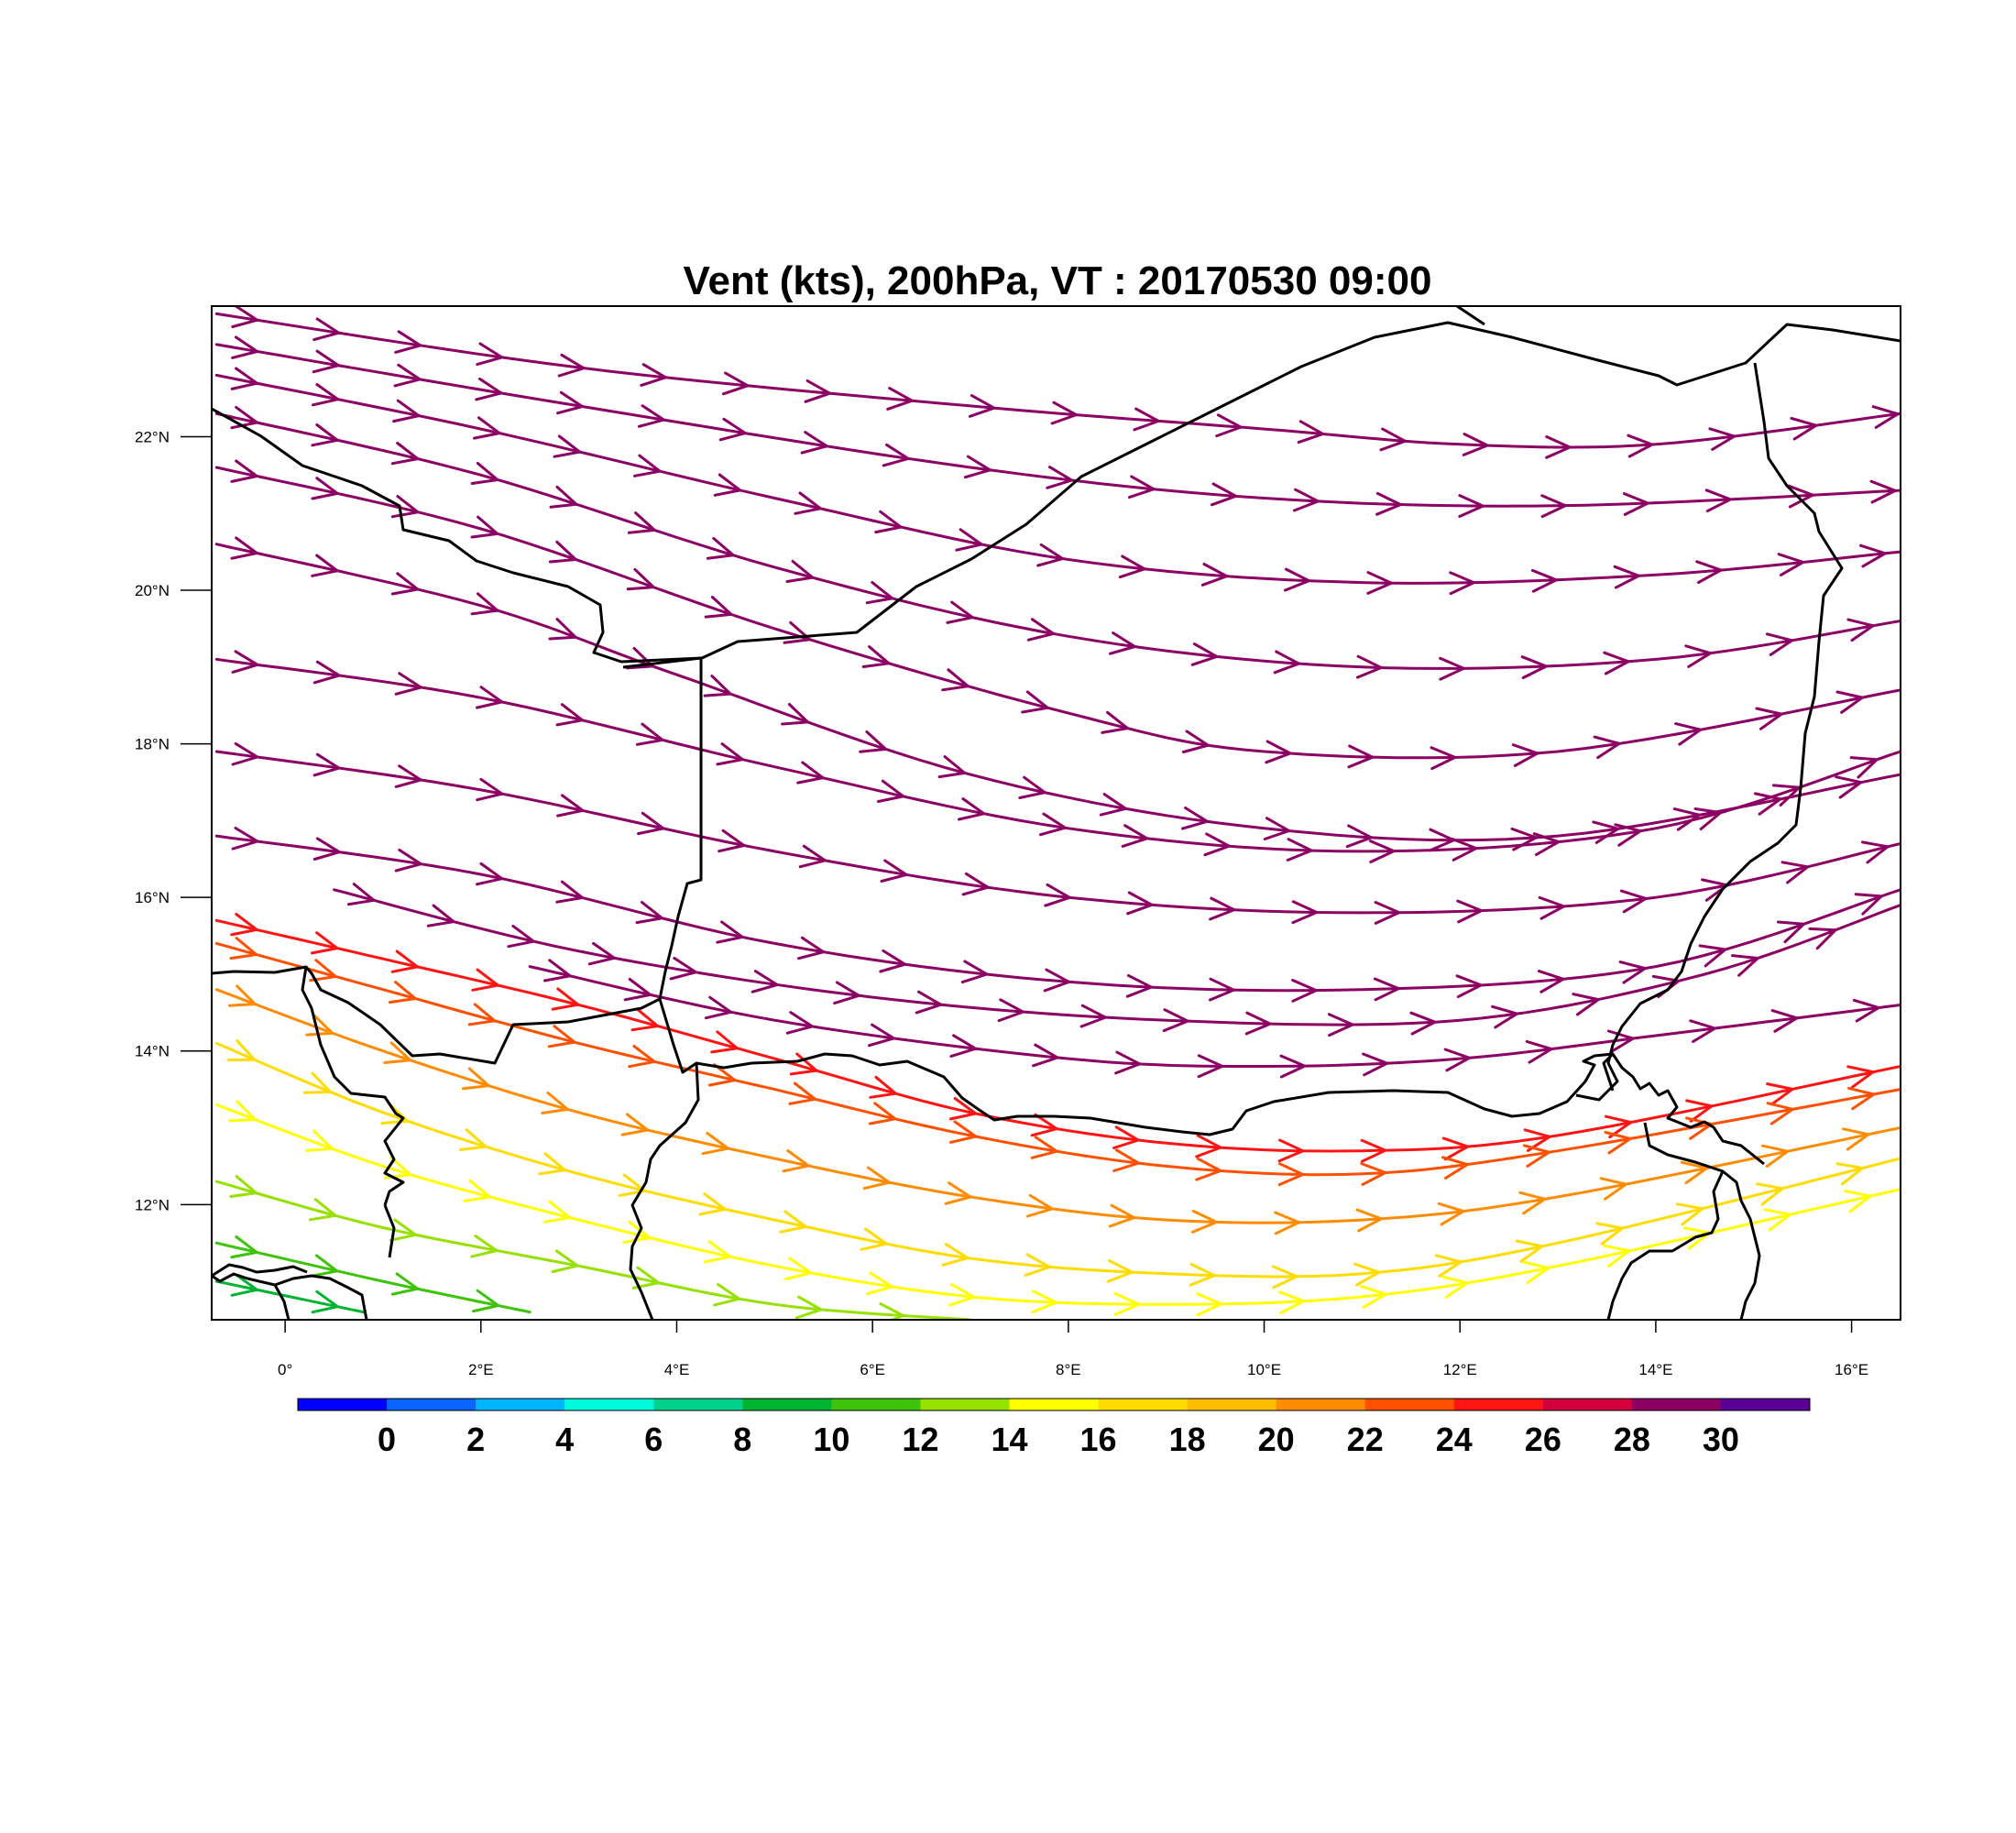 The image size is (2016, 1833). What do you see at coordinates (831, 1439) in the screenshot?
I see `colorbar-label: 10` at bounding box center [831, 1439].